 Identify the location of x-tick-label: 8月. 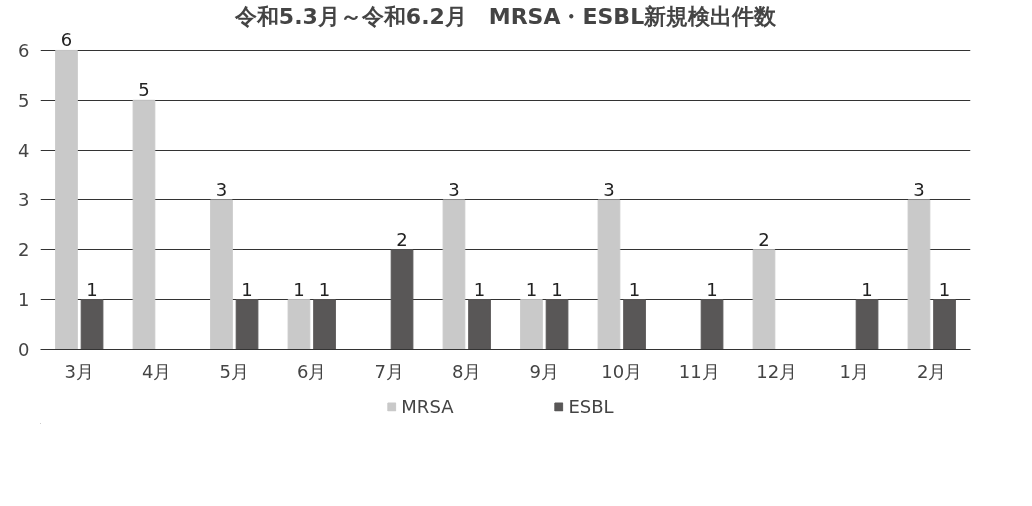
(467, 371).